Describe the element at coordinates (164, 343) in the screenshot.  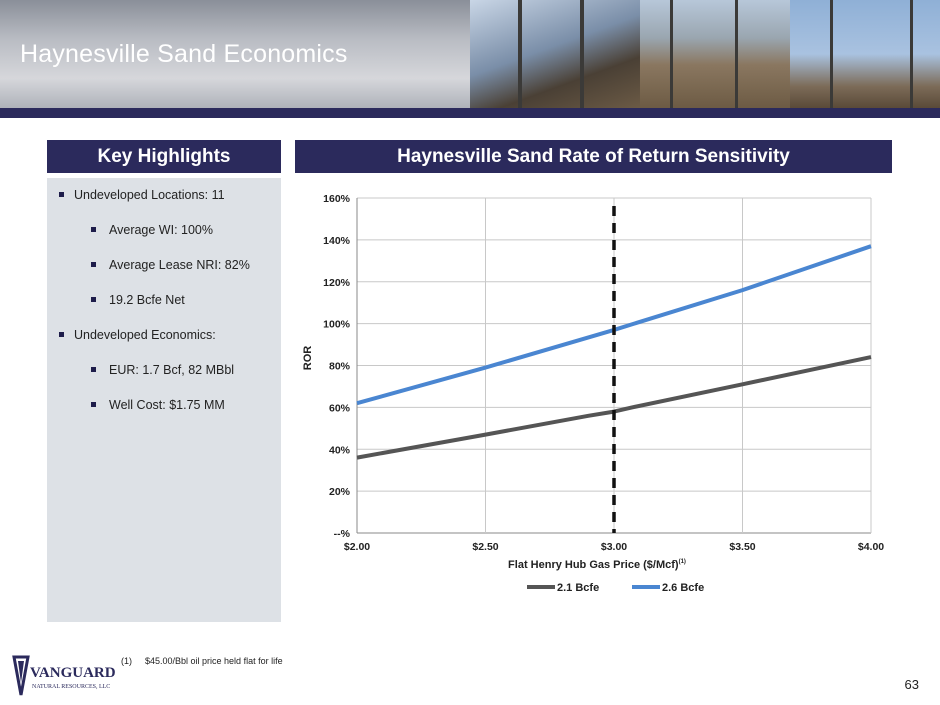
I see `highlight-item: Undeveloped Economics:` at that location.